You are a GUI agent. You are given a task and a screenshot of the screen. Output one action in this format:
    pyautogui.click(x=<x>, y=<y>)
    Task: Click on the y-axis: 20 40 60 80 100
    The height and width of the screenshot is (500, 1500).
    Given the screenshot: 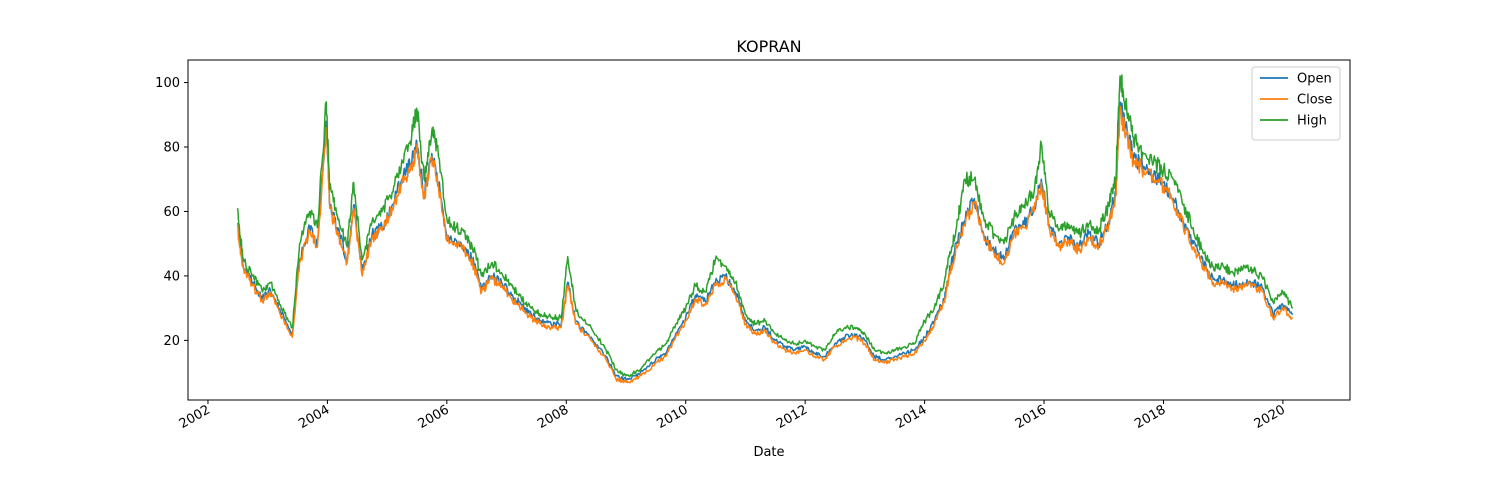 What is the action you would take?
    pyautogui.click(x=171, y=212)
    